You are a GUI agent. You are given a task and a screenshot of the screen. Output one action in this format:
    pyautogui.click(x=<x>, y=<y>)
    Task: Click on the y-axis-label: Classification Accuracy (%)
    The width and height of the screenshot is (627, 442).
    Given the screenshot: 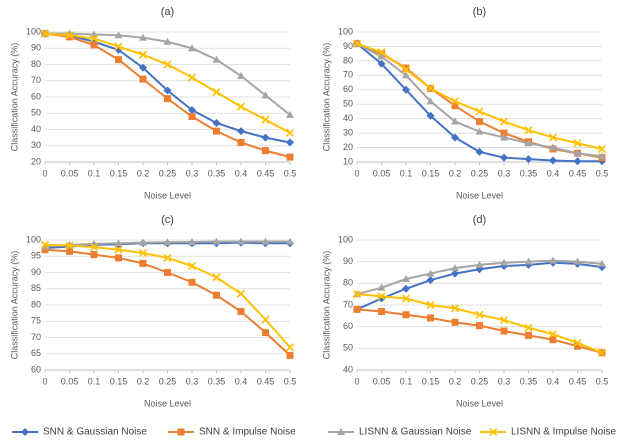 What is the action you would take?
    pyautogui.click(x=14, y=305)
    